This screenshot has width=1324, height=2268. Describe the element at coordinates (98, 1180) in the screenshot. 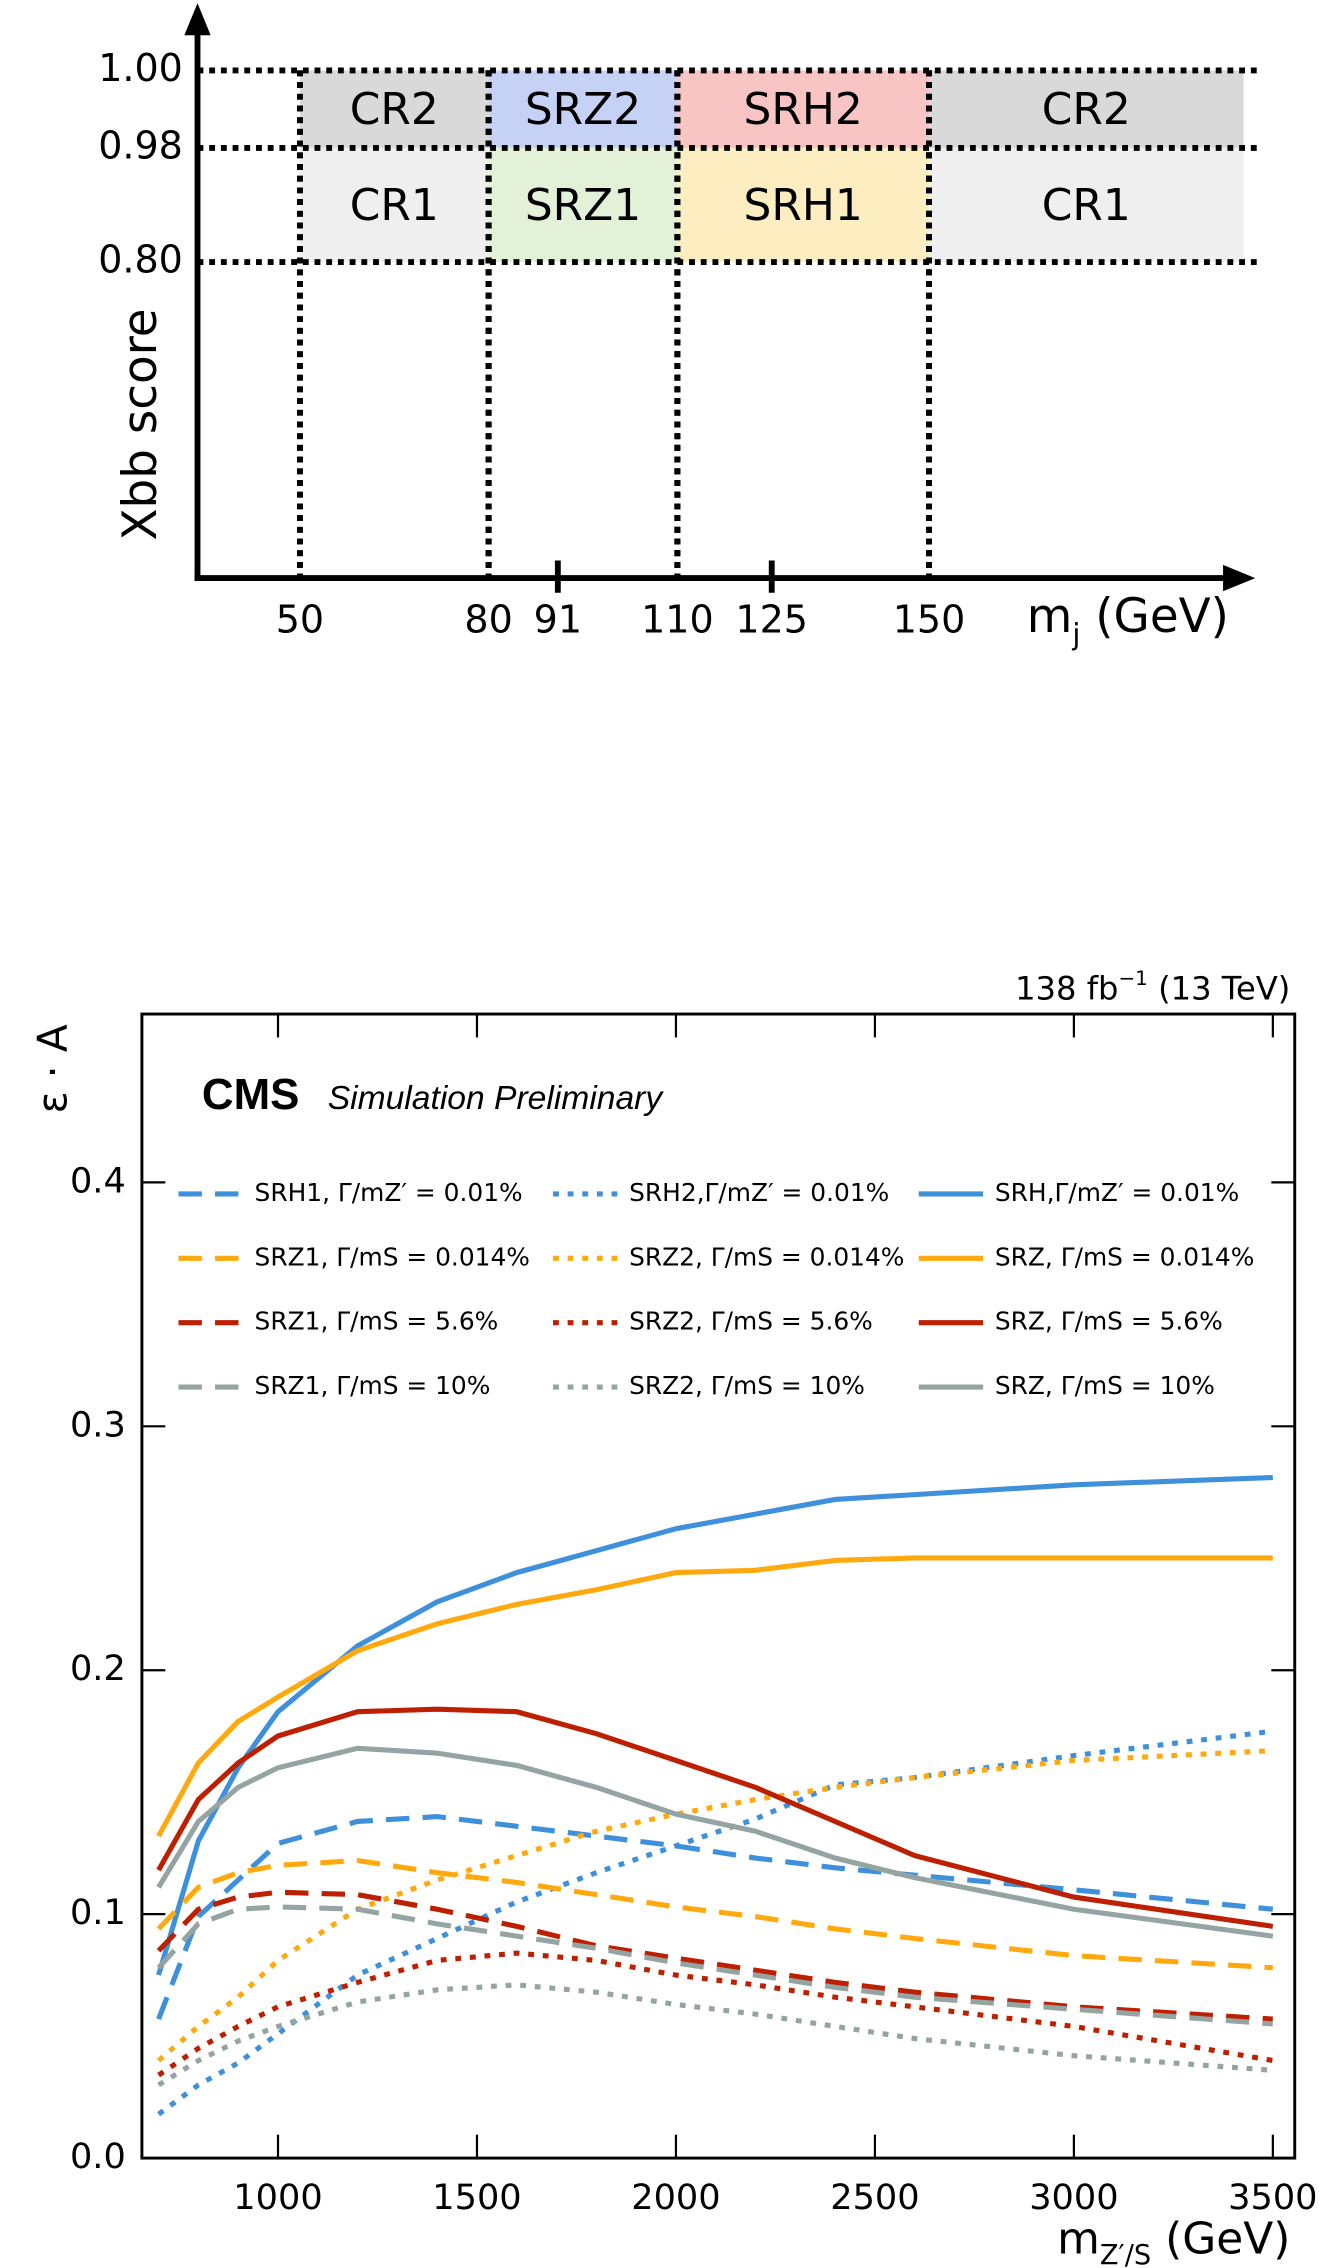

I see `y-tick-label: 0.4` at that location.